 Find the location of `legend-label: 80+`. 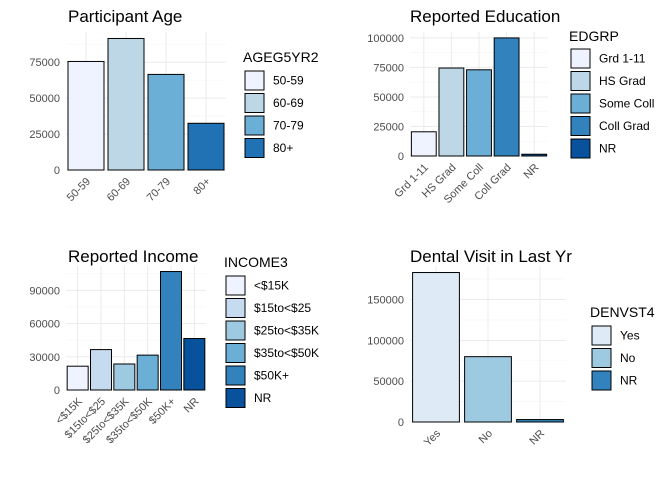

legend-label: 80+ is located at coordinates (283, 148).